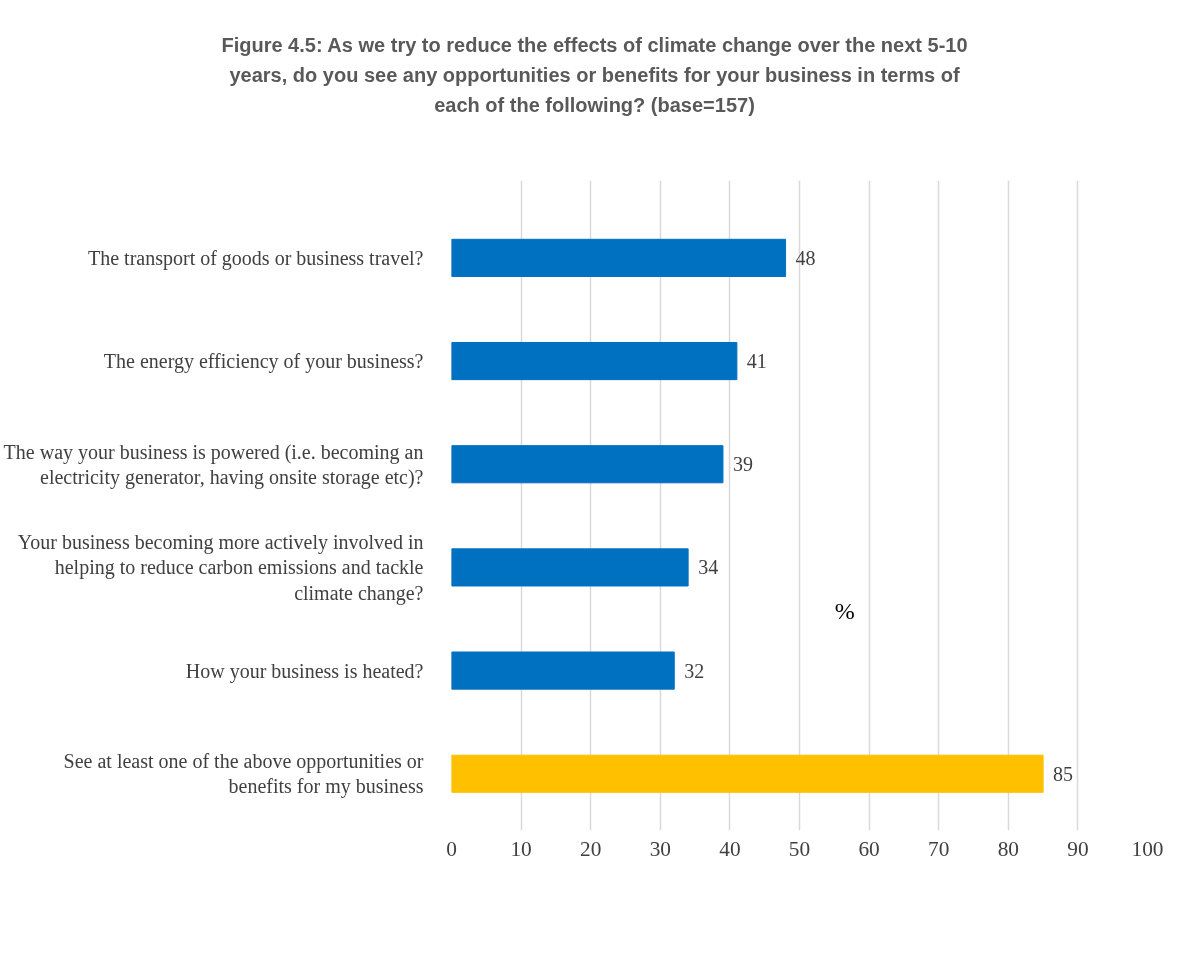  I want to click on data-label: 34, so click(708, 567).